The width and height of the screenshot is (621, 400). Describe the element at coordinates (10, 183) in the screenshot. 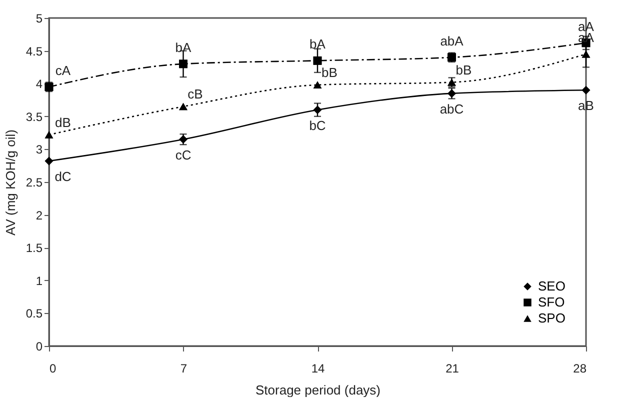

I see `y-axis-title: AV (mg KOH/g oil)` at that location.